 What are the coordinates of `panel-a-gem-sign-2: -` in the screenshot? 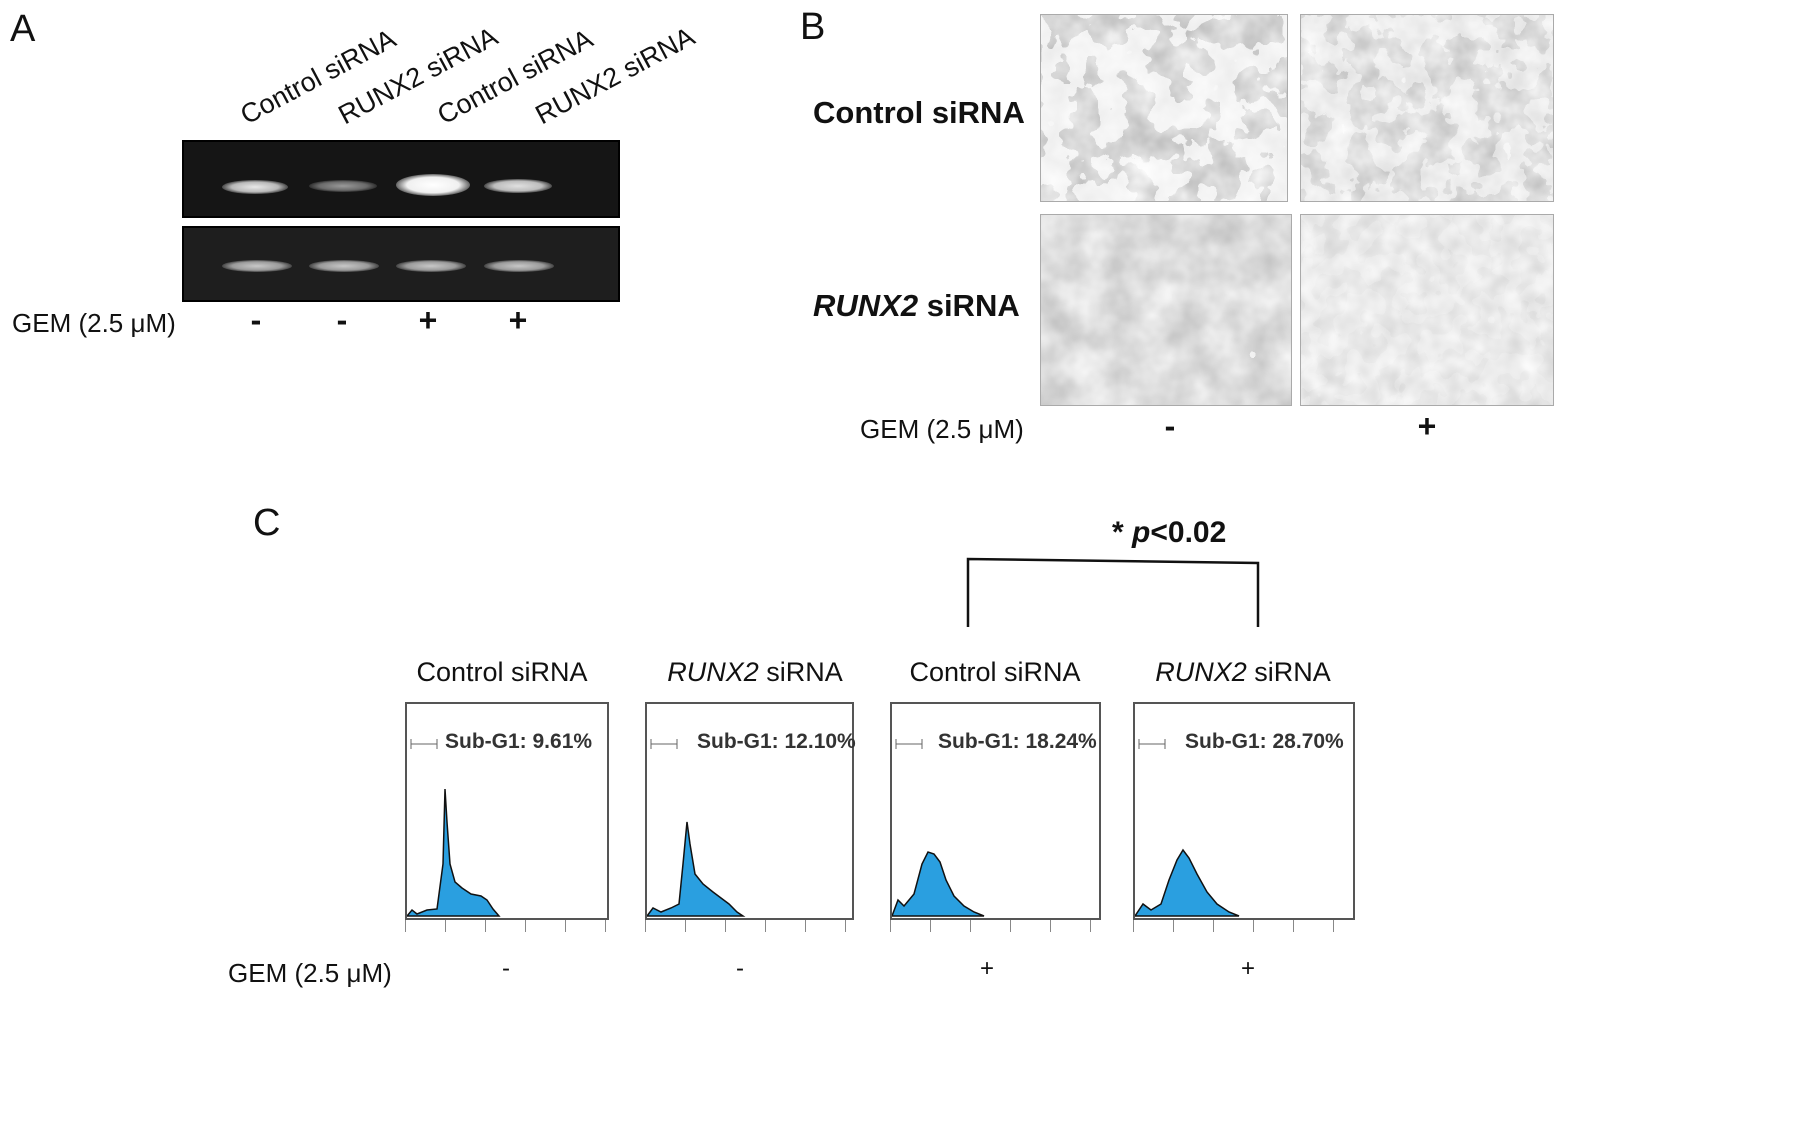 It's located at (342, 320).